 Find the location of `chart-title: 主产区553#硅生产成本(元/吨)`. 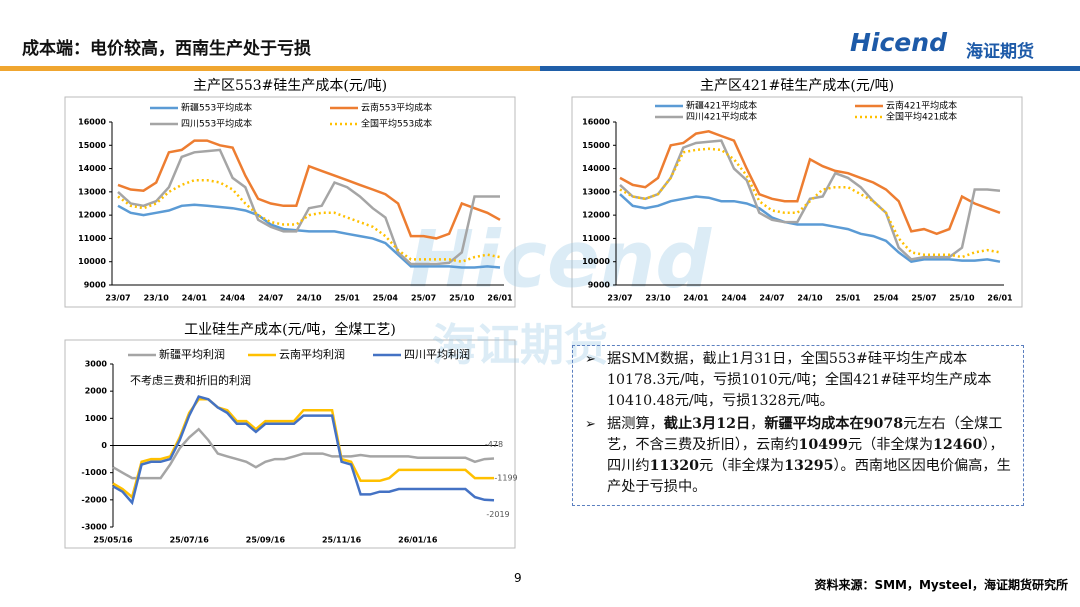

chart-title: 主产区553#硅生产成本(元/吨) is located at coordinates (290, 86).